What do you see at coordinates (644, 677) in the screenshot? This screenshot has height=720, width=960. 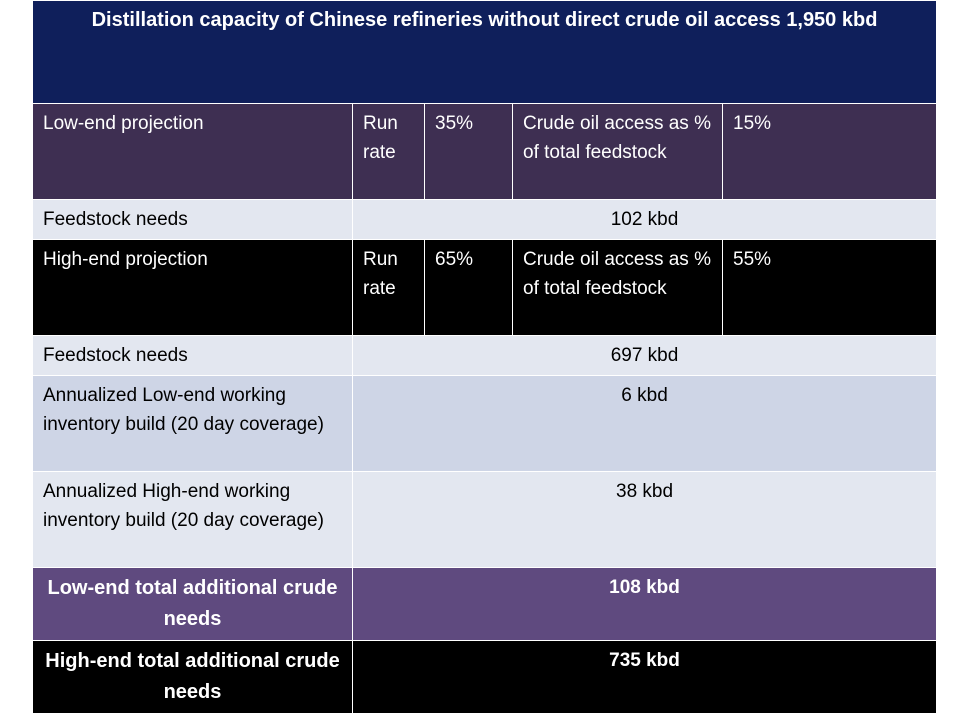 I see `high-total-value: 735 kbd` at bounding box center [644, 677].